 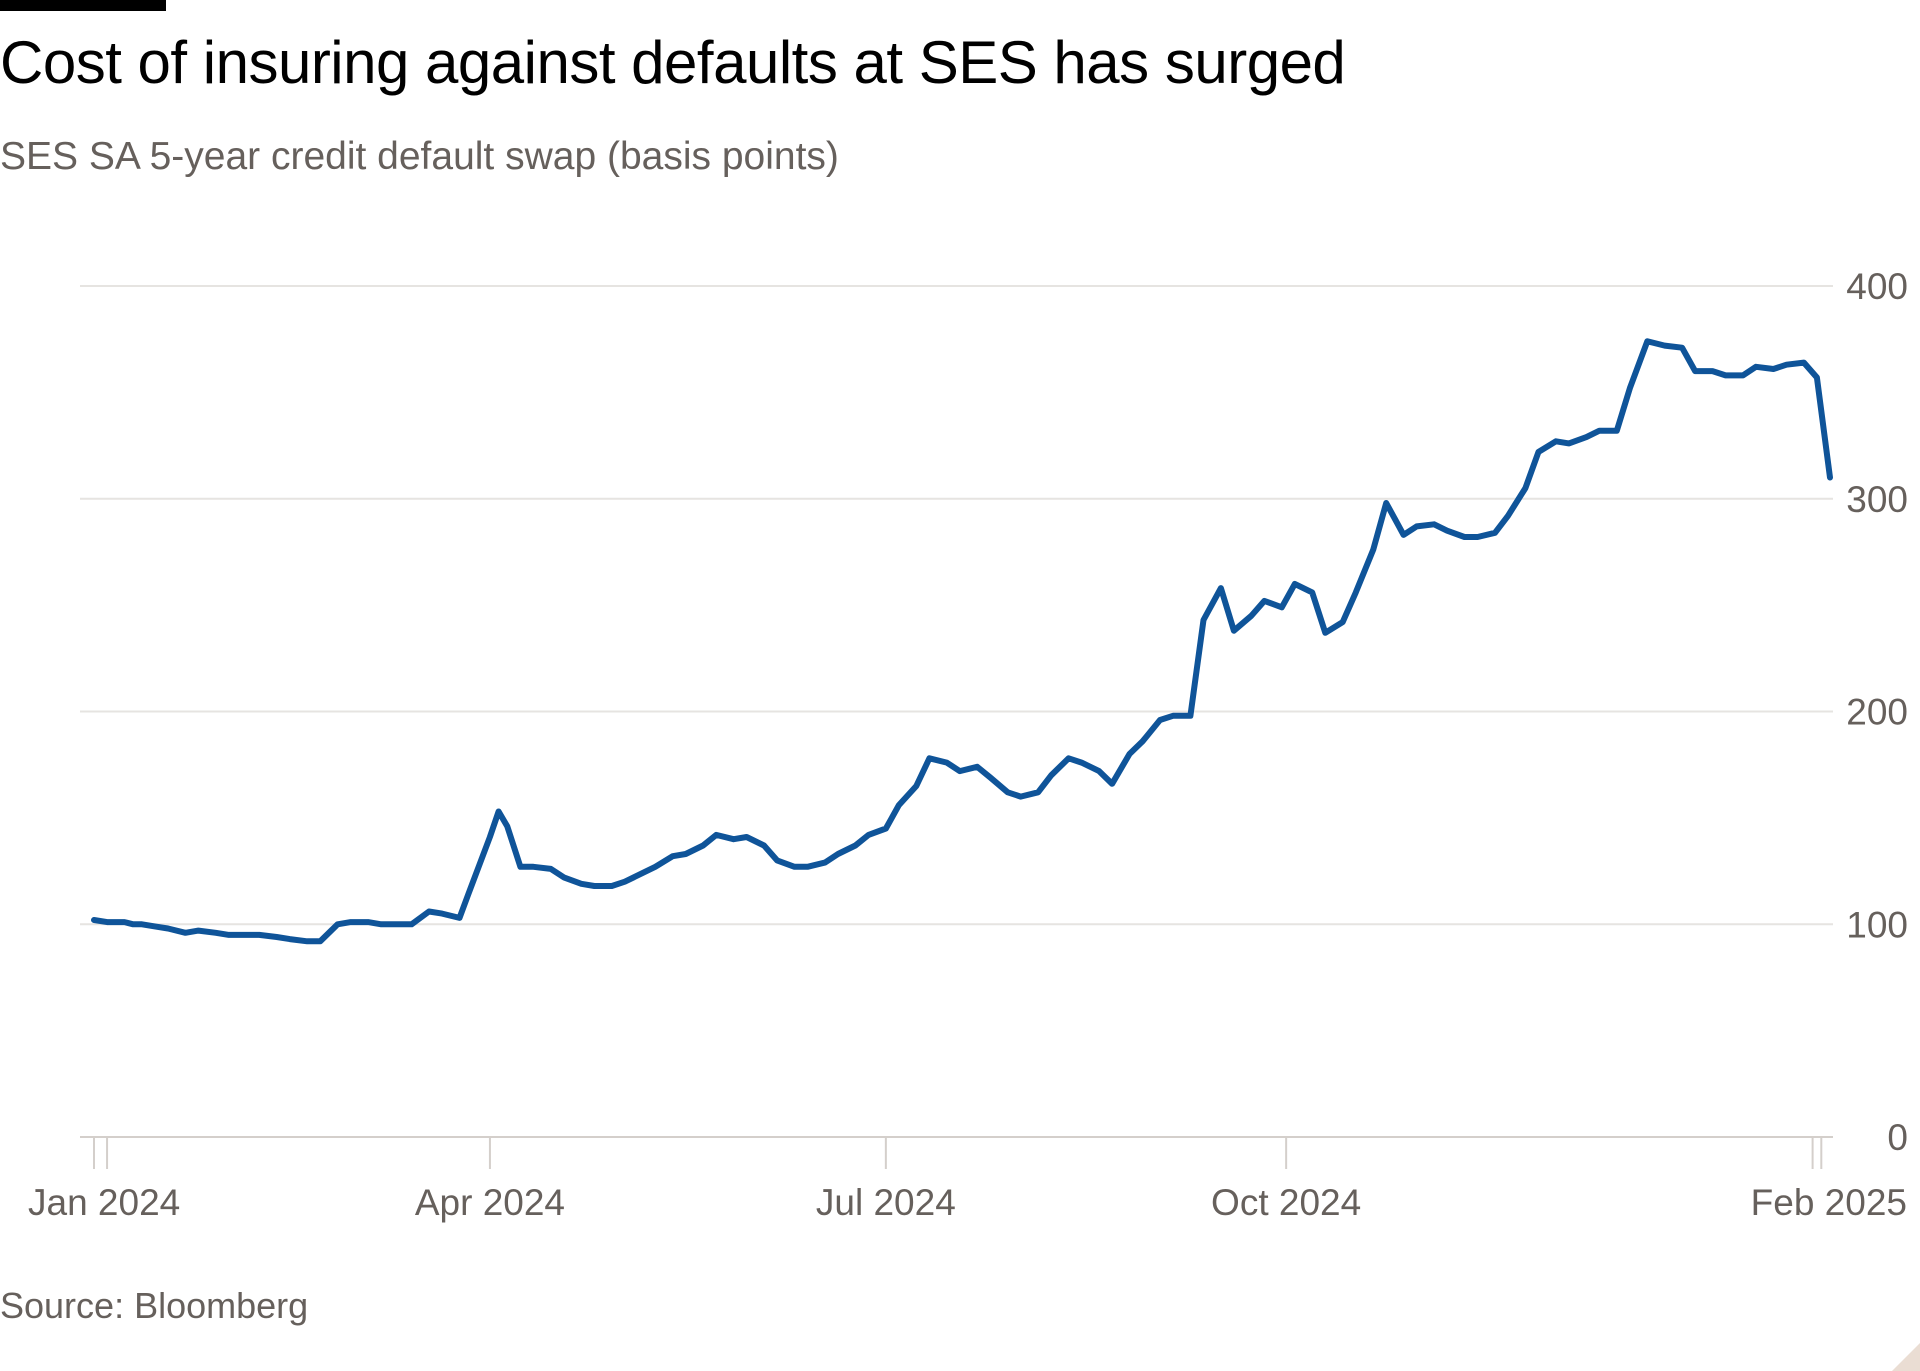 I want to click on y-axis: 0 100 200 300 400, so click(x=1877, y=712).